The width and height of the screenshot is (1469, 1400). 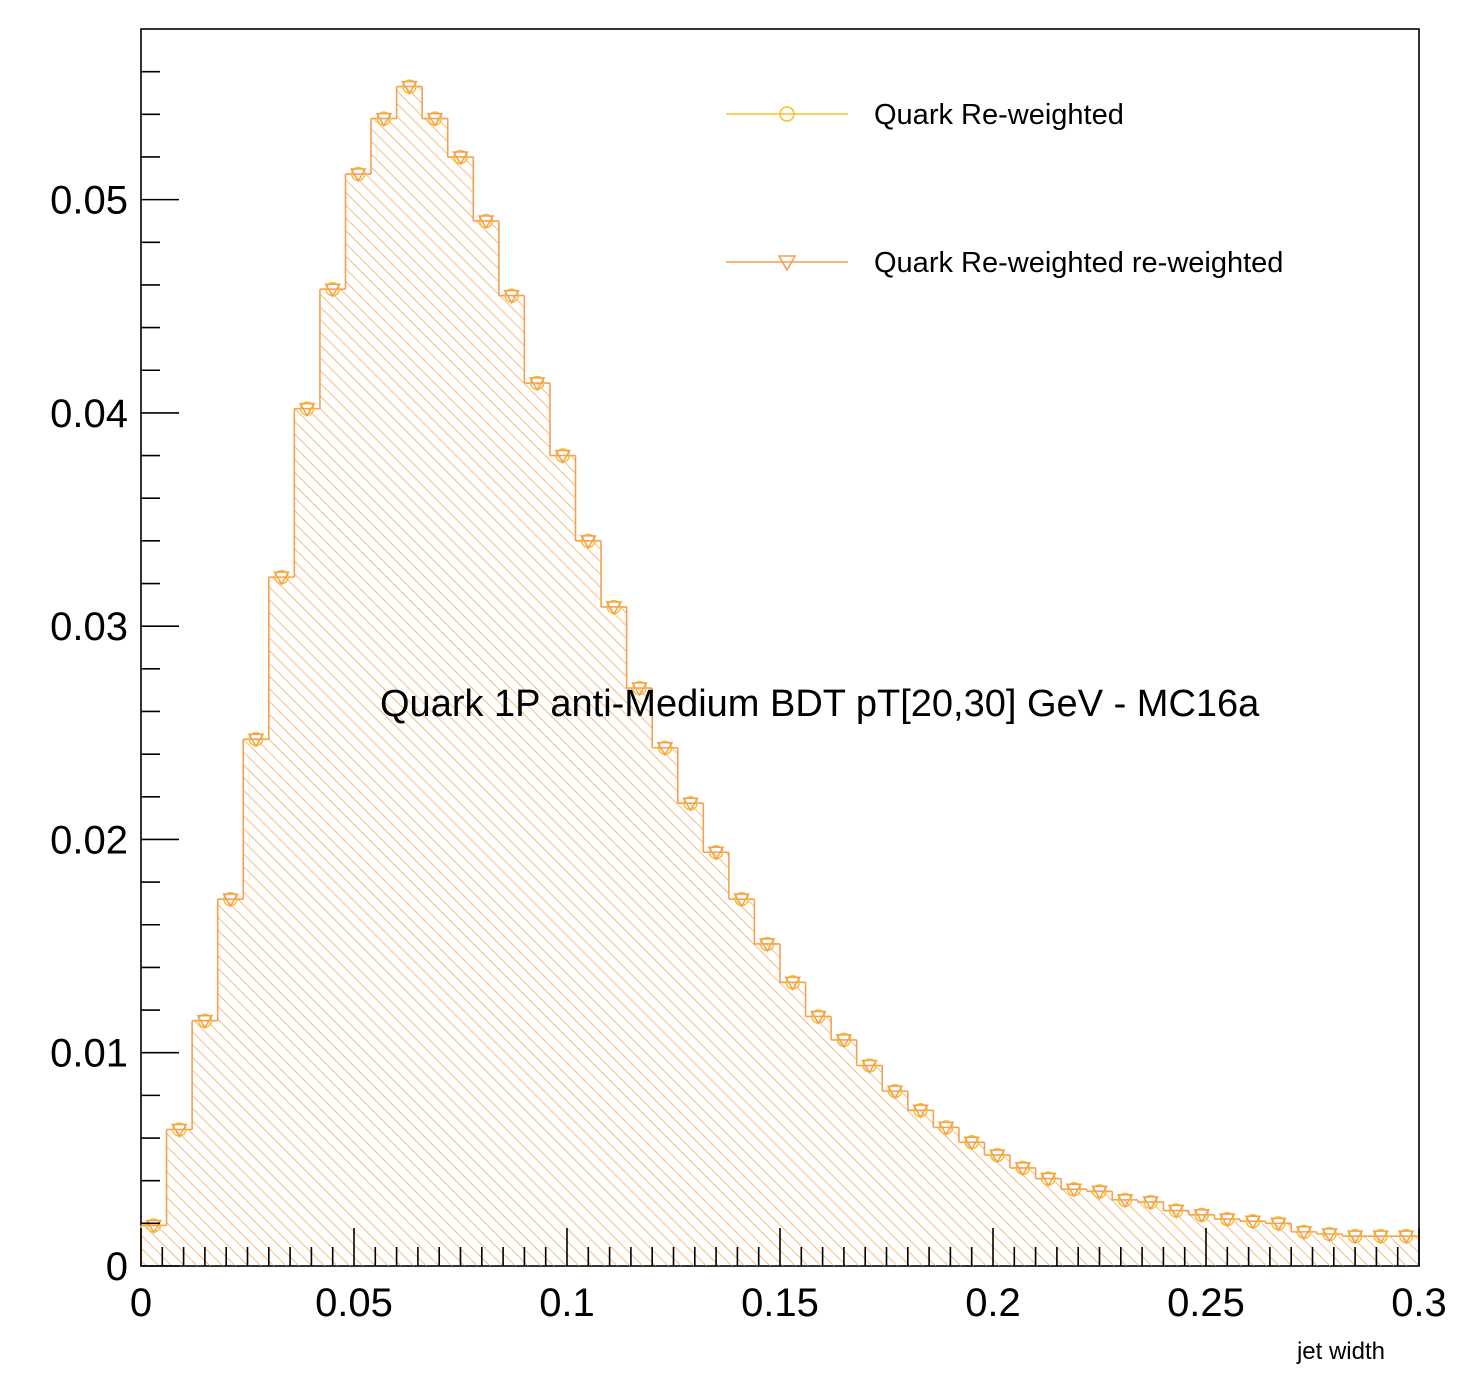 I want to click on y-tick-label: 0.03, so click(x=89, y=627).